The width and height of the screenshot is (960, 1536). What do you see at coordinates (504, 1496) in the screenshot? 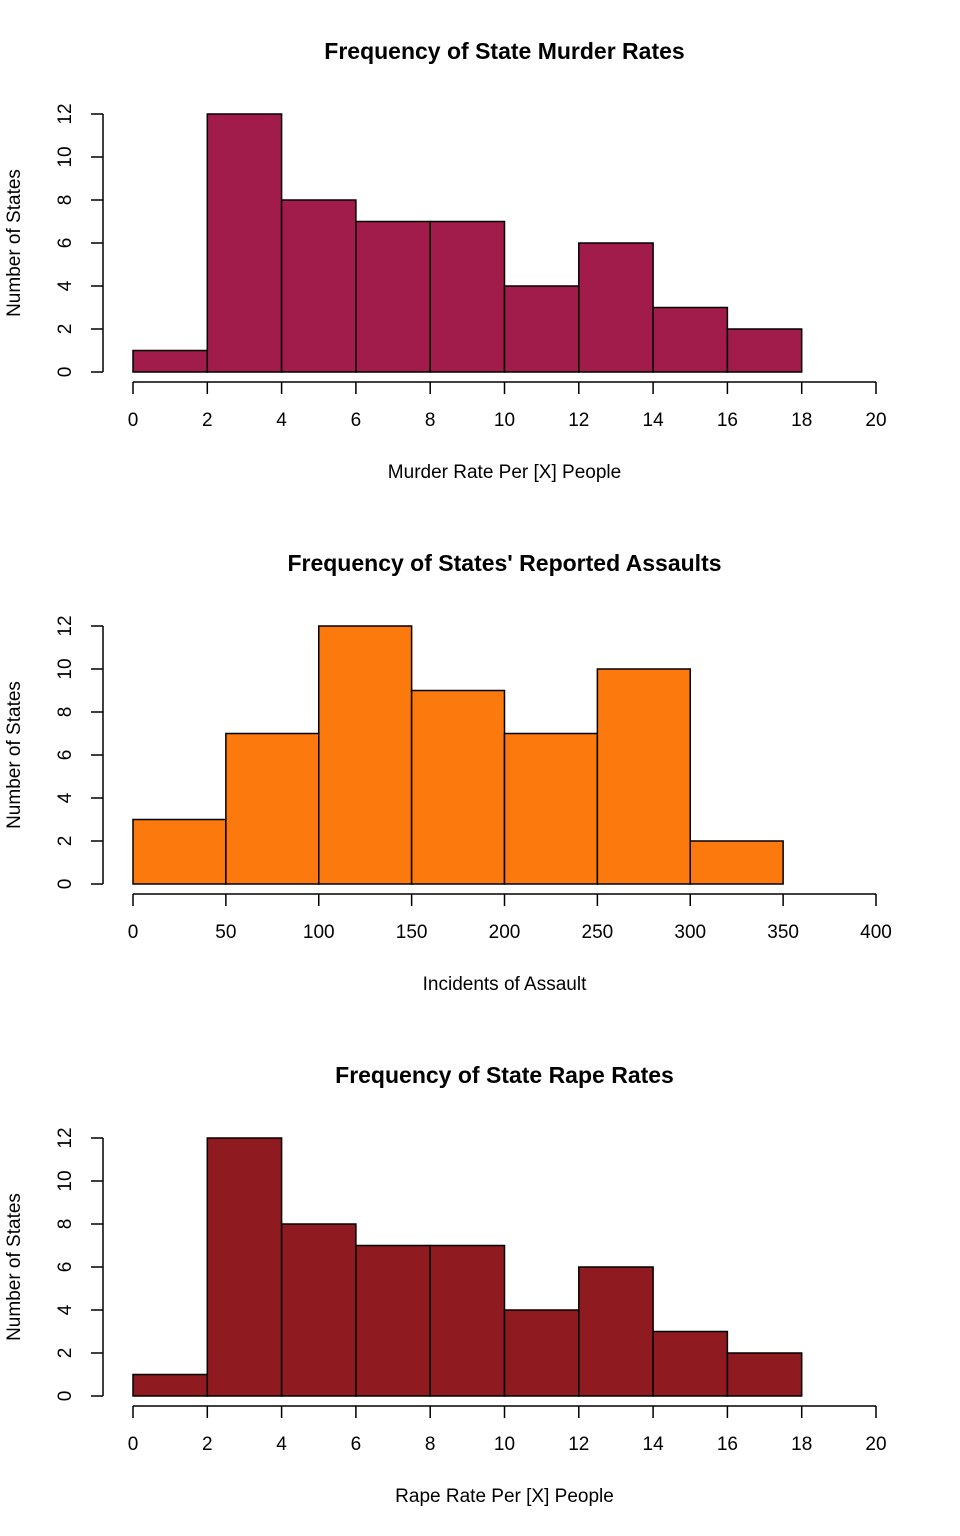
I see `x-axis-label: Rape Rate Per [X] People` at bounding box center [504, 1496].